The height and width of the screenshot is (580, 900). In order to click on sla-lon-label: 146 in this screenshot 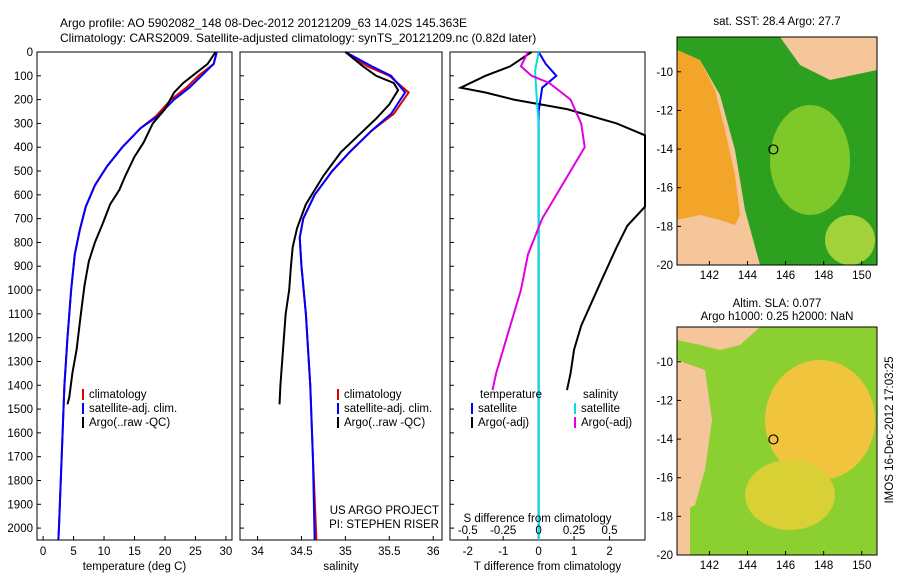, I will do `click(785, 566)`.